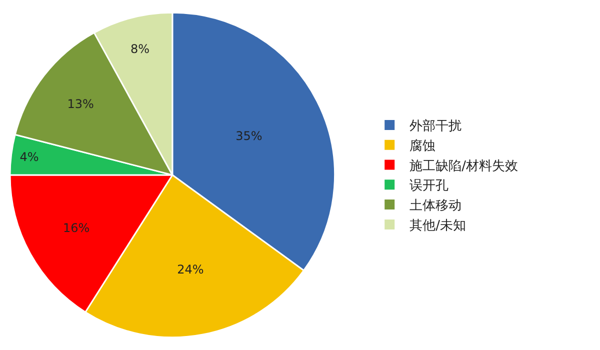 The image size is (600, 350). What do you see at coordinates (76, 227) in the screenshot?
I see `data-label: 16%` at bounding box center [76, 227].